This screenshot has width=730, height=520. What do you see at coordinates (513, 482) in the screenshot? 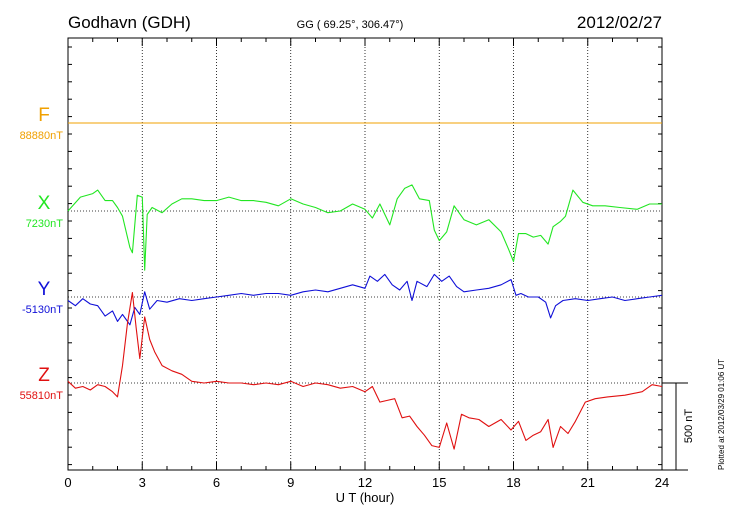
I see `x-tick-label: 18` at bounding box center [513, 482].